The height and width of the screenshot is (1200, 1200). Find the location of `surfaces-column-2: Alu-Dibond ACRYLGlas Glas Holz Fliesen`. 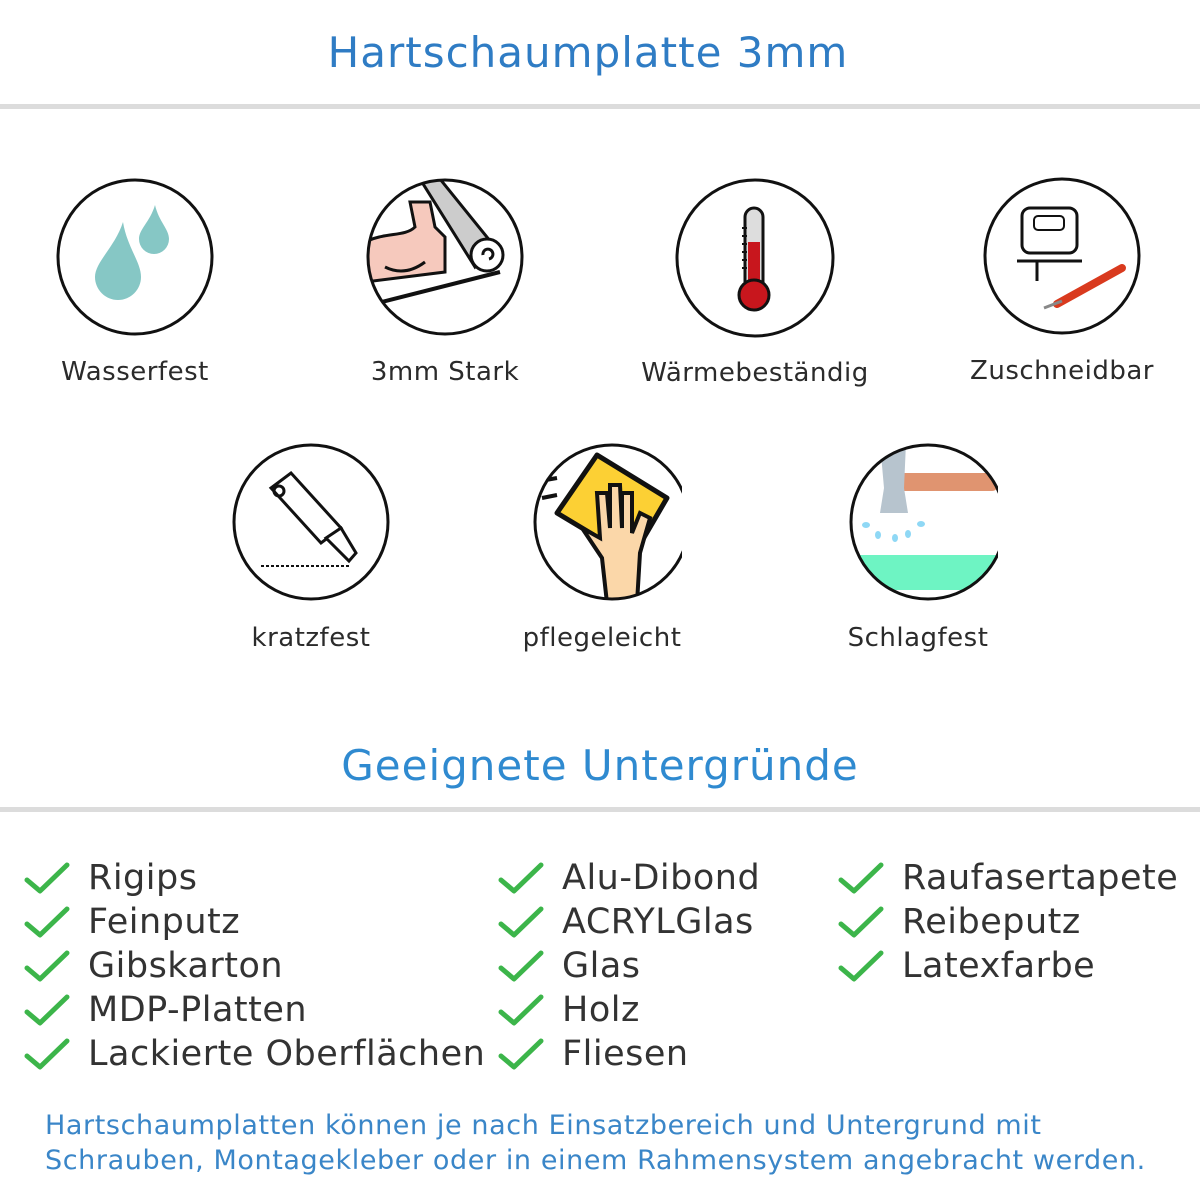

surfaces-column-2: Alu-Dibond ACRYLGlas Glas Holz Fliesen is located at coordinates (629, 966).